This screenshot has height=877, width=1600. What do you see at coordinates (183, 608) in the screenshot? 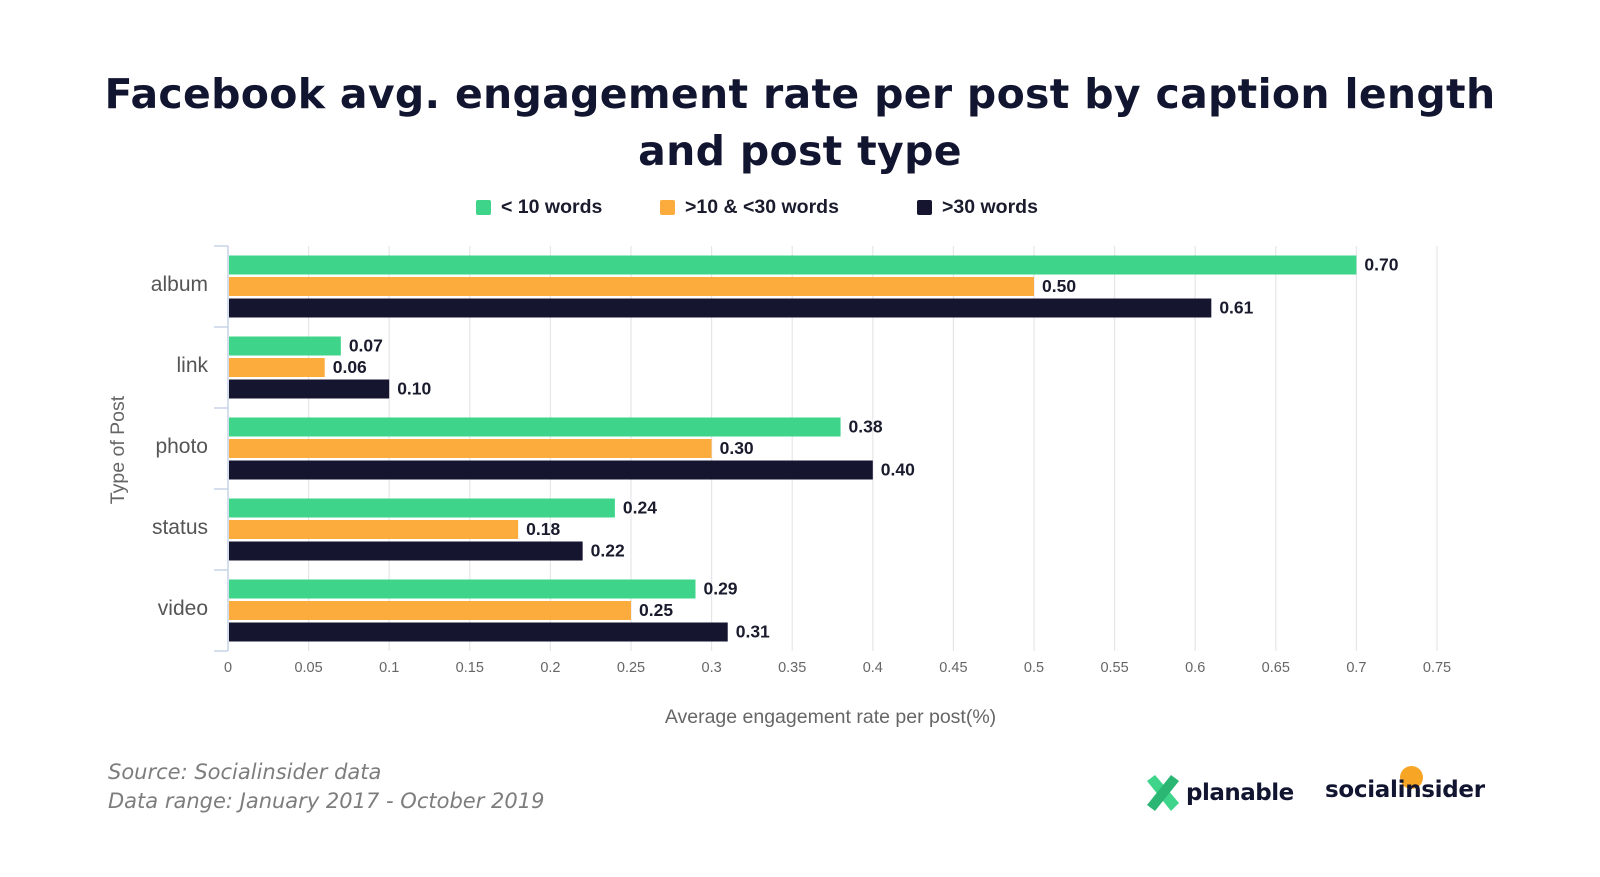
I see `y-tick-label: video` at bounding box center [183, 608].